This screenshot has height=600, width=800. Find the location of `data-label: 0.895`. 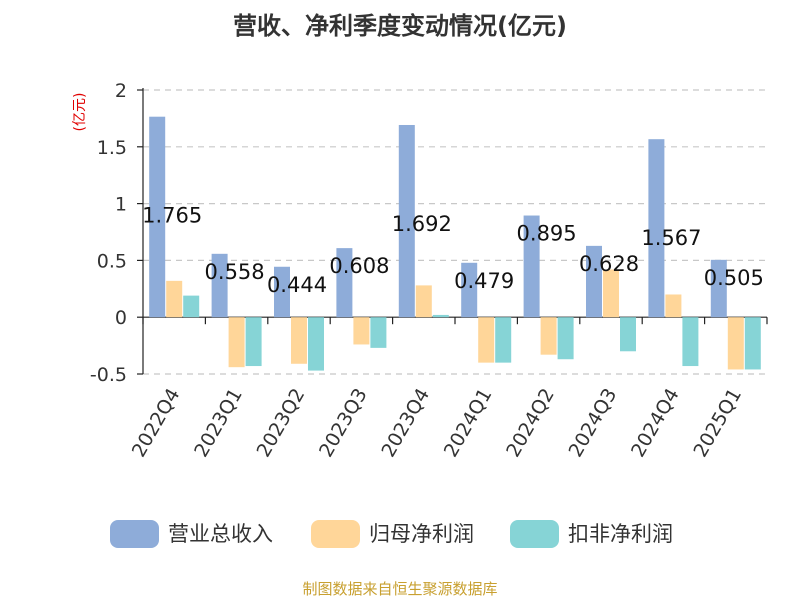

data-label: 0.895 is located at coordinates (547, 234).